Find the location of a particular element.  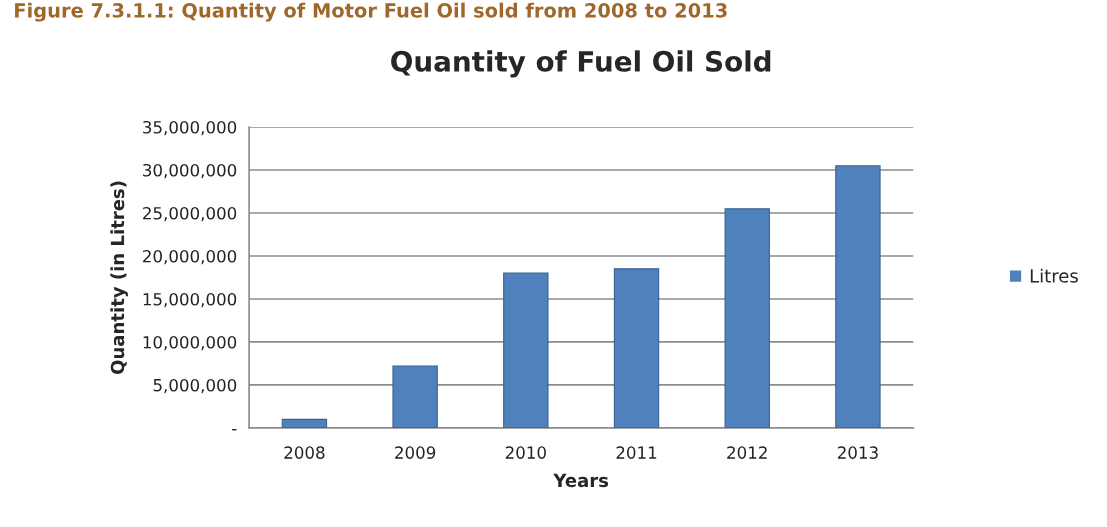

legend-label: Litres is located at coordinates (1054, 275).